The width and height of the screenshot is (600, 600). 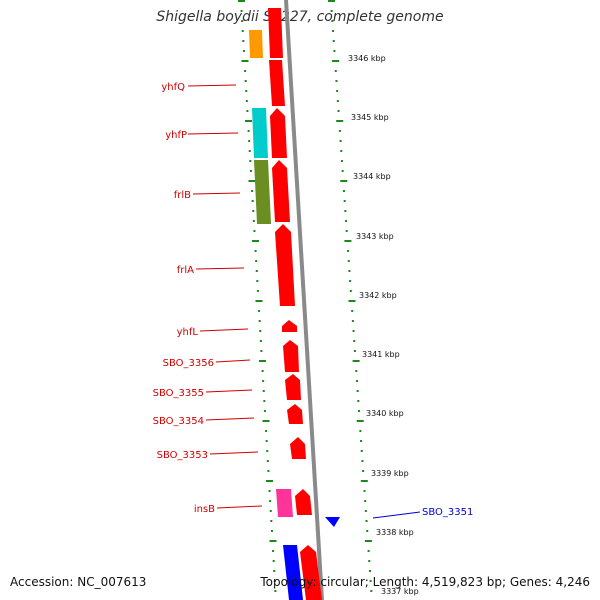 I want to click on gene-arrow-yhfL, so click(x=289, y=326).